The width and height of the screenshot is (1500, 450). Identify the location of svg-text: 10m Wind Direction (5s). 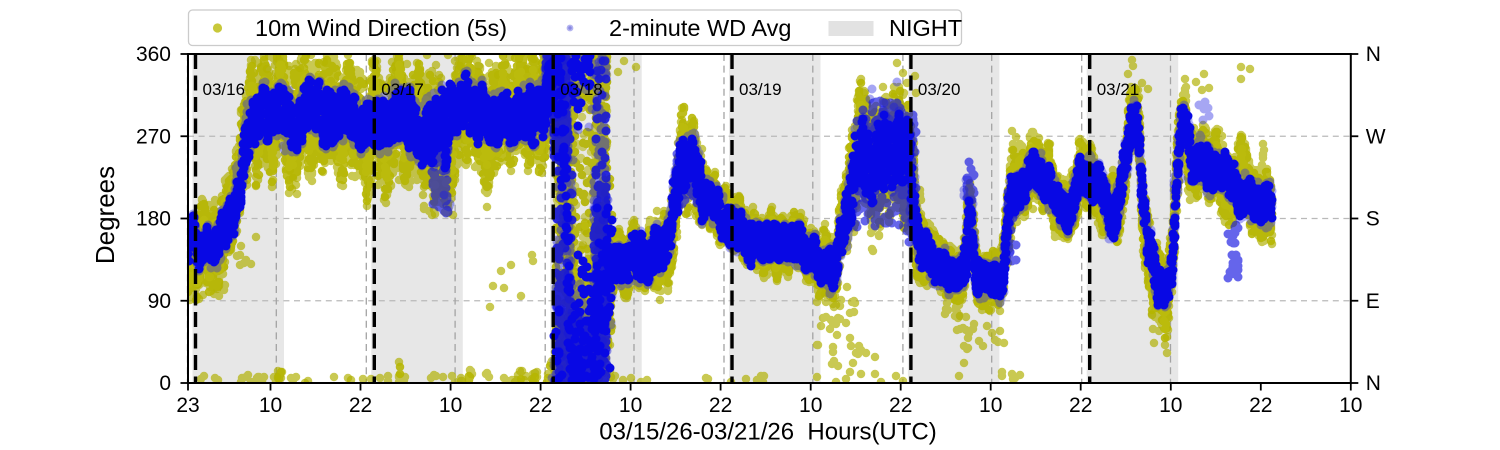
(381, 28).